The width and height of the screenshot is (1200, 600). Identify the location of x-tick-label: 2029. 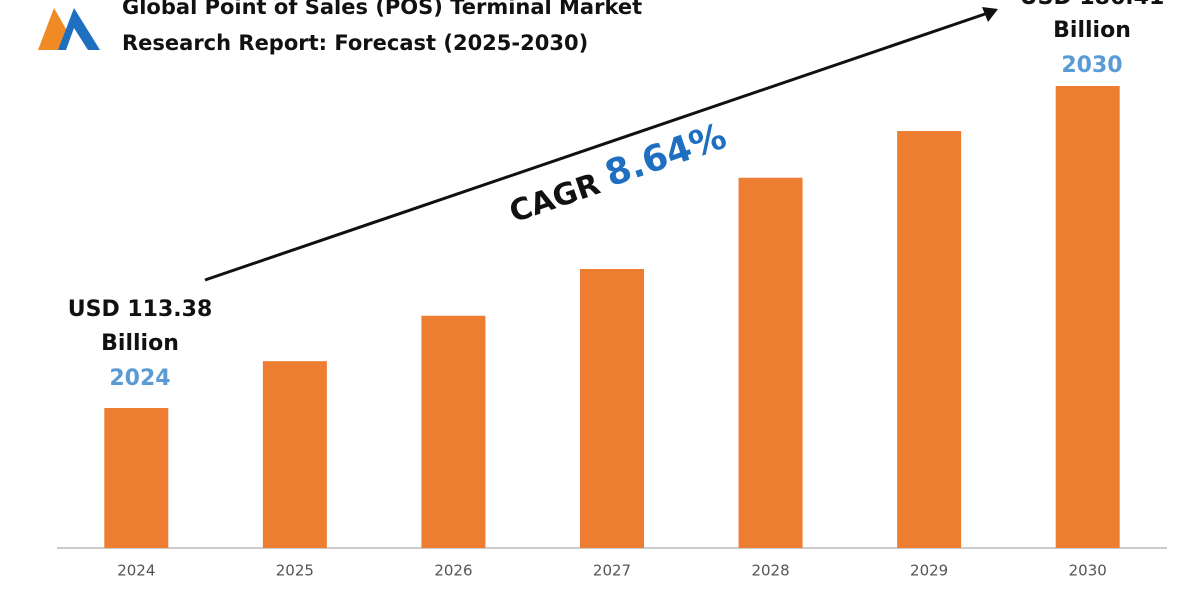
(929, 571).